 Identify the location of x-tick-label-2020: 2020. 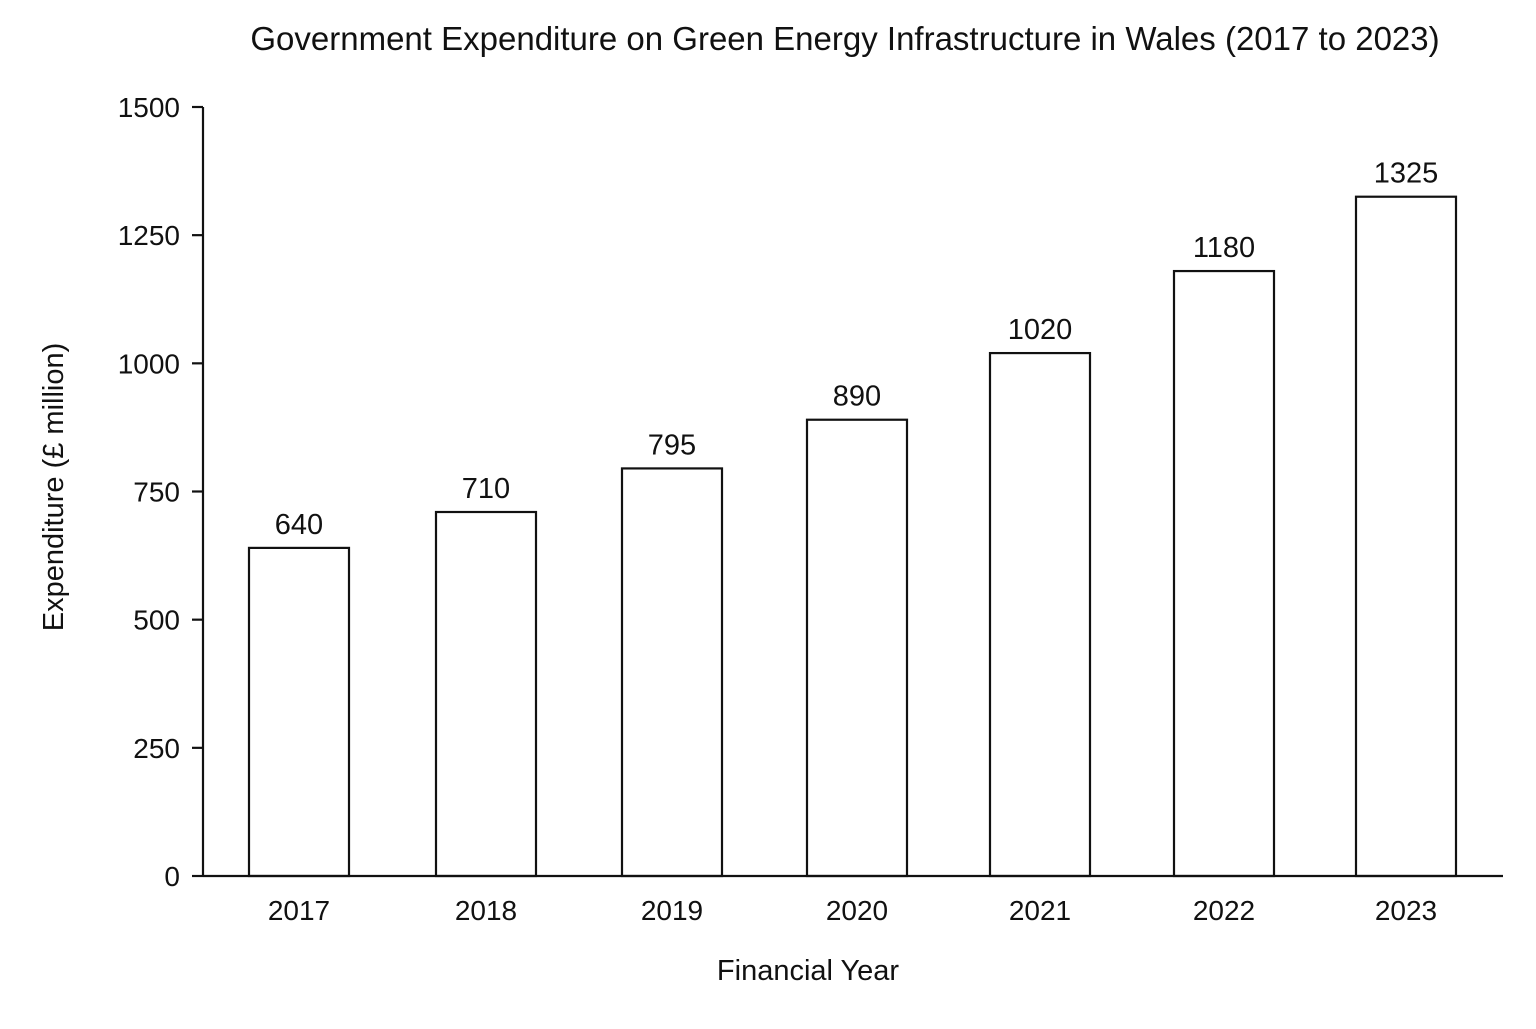
(857, 910).